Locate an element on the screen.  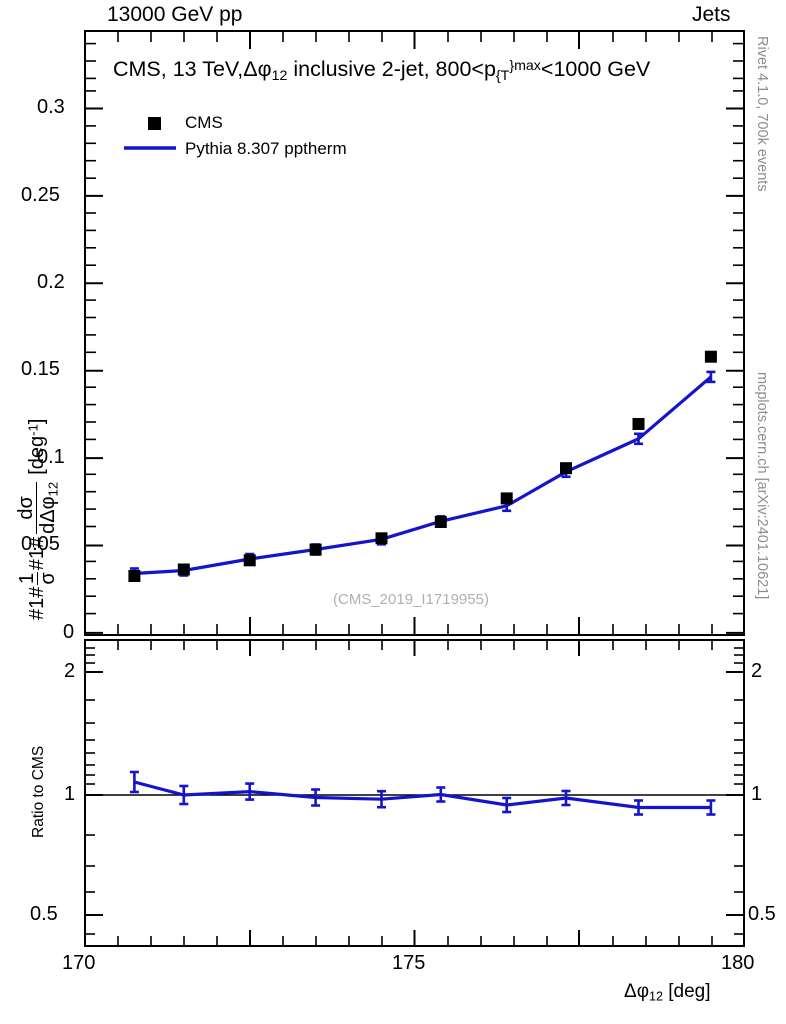
legend-label-cms: CMS is located at coordinates (204, 122).